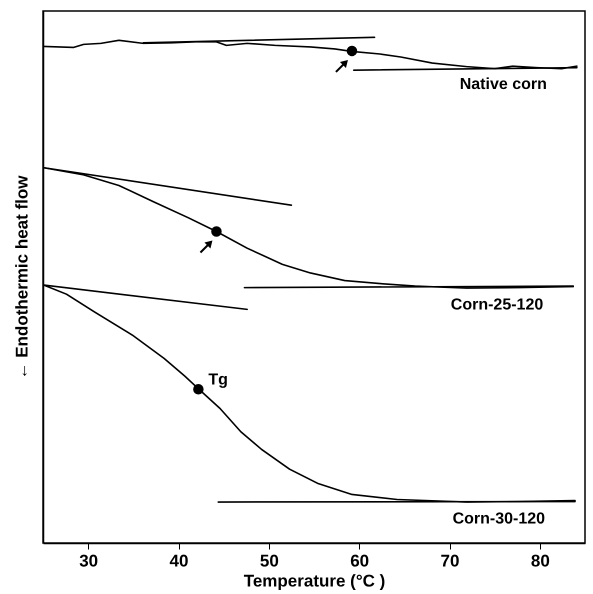 The image size is (593, 594). What do you see at coordinates (218, 379) in the screenshot?
I see `annotation: Tg` at bounding box center [218, 379].